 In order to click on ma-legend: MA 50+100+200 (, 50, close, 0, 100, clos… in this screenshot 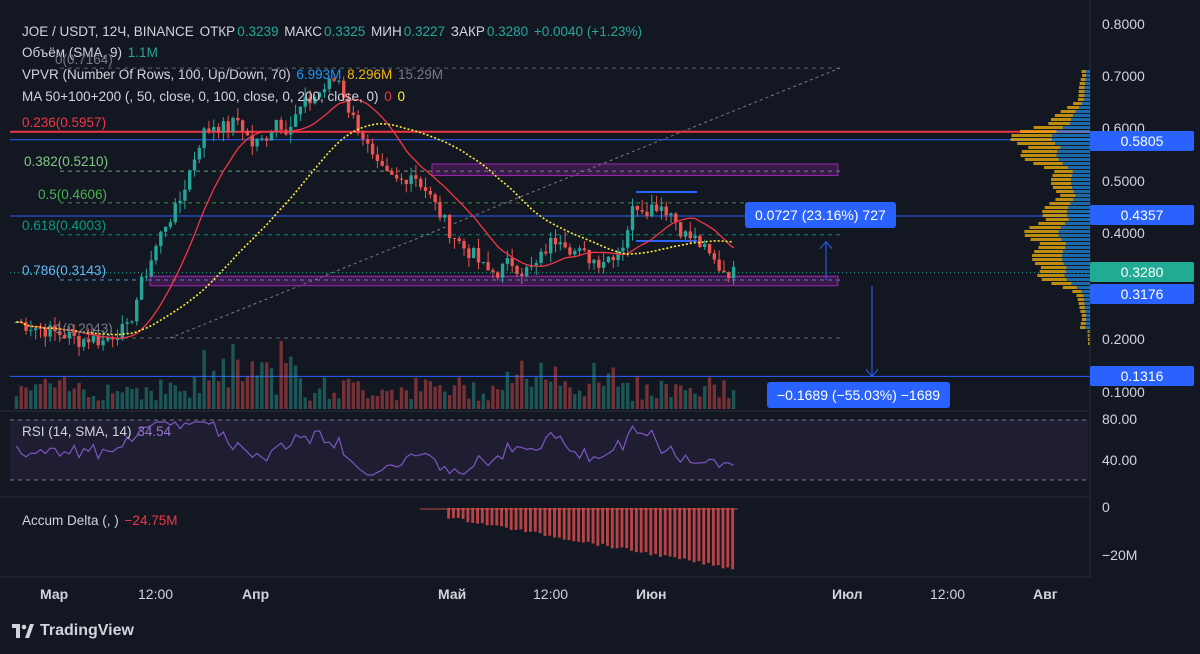, I will do `click(214, 97)`.